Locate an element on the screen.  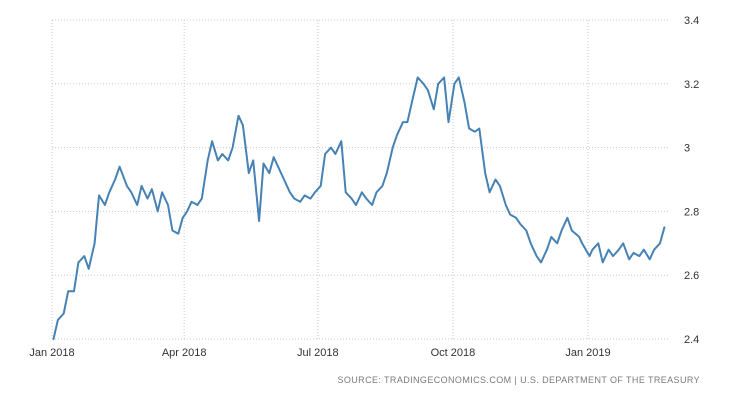
x-tick-label: Jul 2018 is located at coordinates (318, 353).